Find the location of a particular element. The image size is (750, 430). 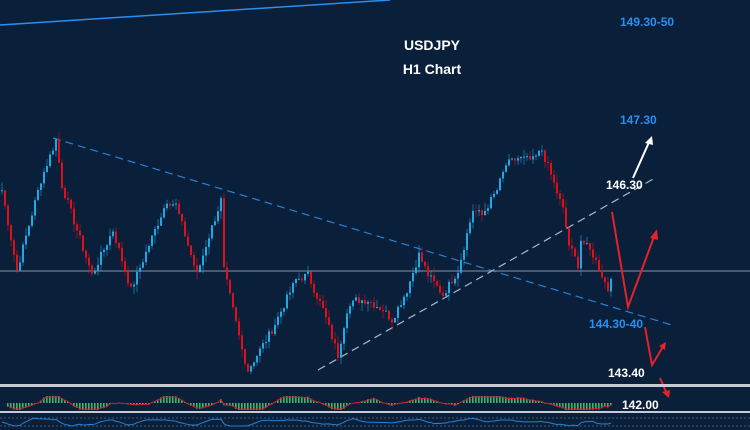

white-arrowhead is located at coordinates (649, 140).